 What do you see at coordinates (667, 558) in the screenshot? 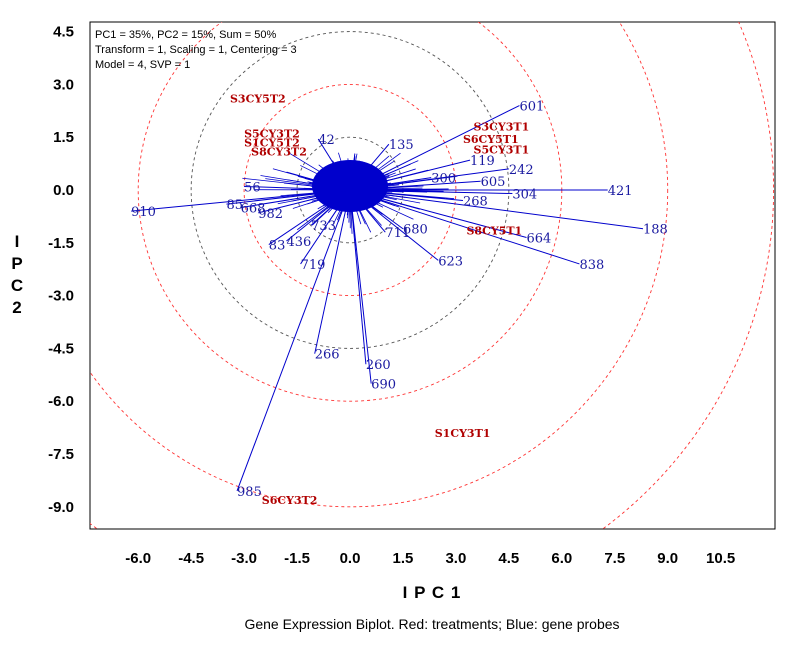
I see `x-tick-label: 9.0` at bounding box center [667, 558].